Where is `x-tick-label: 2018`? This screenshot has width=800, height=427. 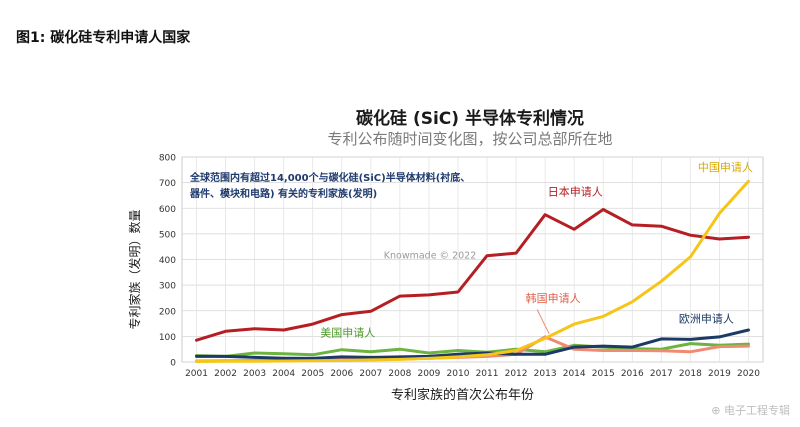
x-tick-label: 2018 is located at coordinates (690, 374).